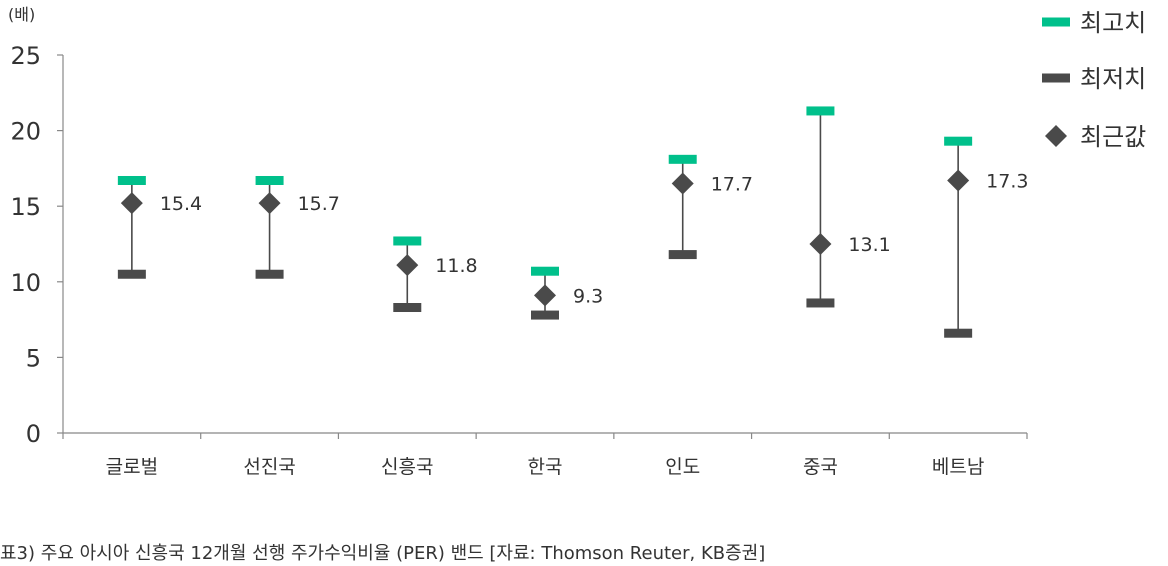  I want to click on y-ticks: 0 5 10 15 20 25, so click(36, 245).